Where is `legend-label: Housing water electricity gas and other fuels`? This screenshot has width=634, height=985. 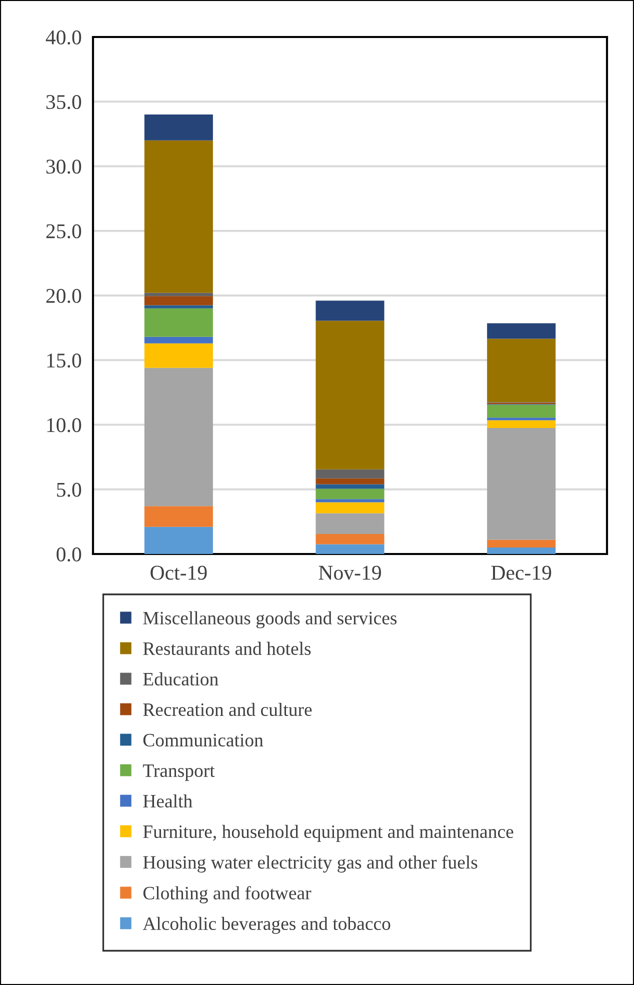
legend-label: Housing water electricity gas and other fuels is located at coordinates (310, 864).